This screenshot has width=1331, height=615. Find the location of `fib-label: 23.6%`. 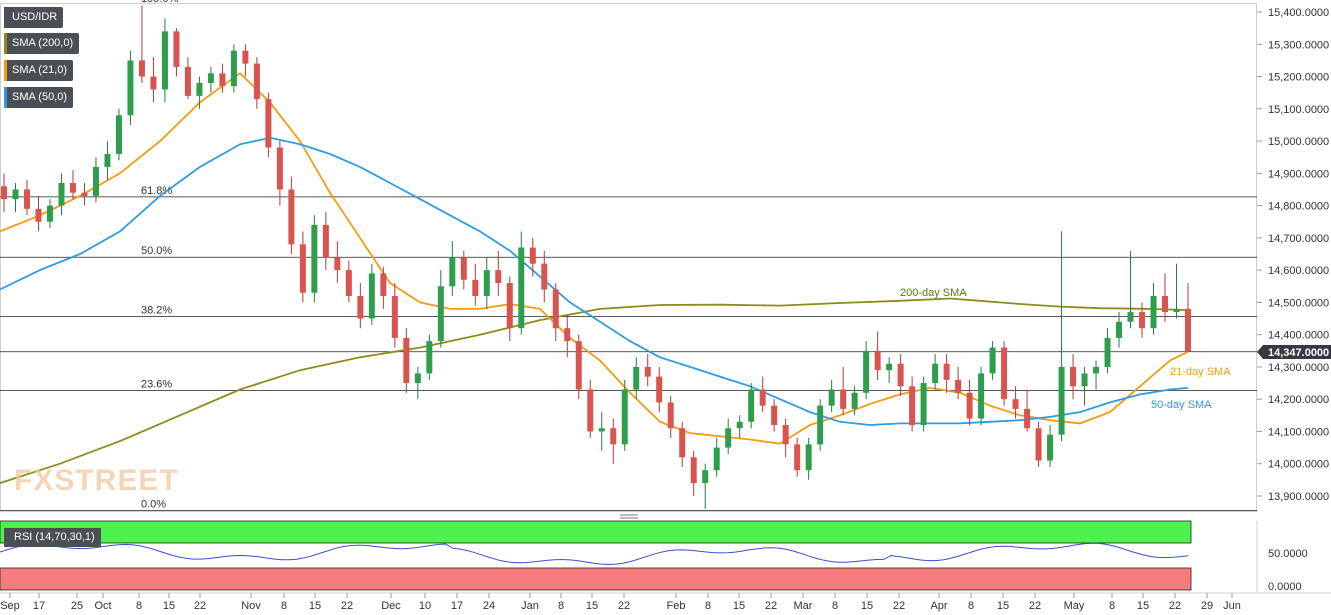

fib-label: 23.6% is located at coordinates (156, 384).